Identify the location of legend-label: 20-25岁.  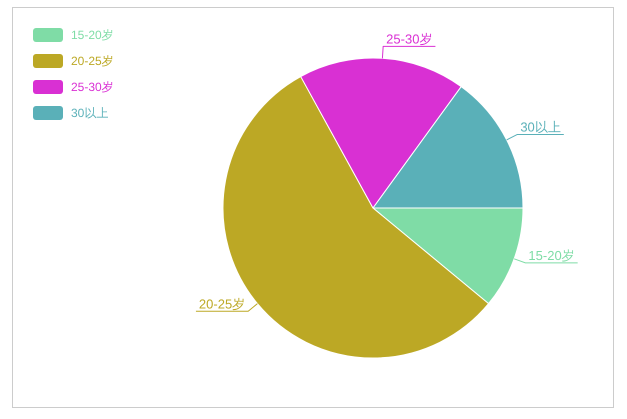
(92, 61).